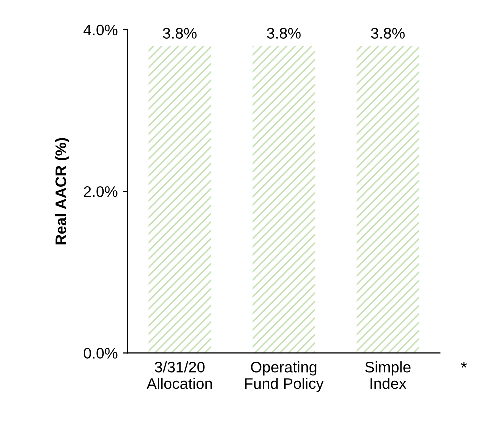 This screenshot has width=481, height=422. Describe the element at coordinates (101, 192) in the screenshot. I see `y-tick-label: 2.0%` at that location.